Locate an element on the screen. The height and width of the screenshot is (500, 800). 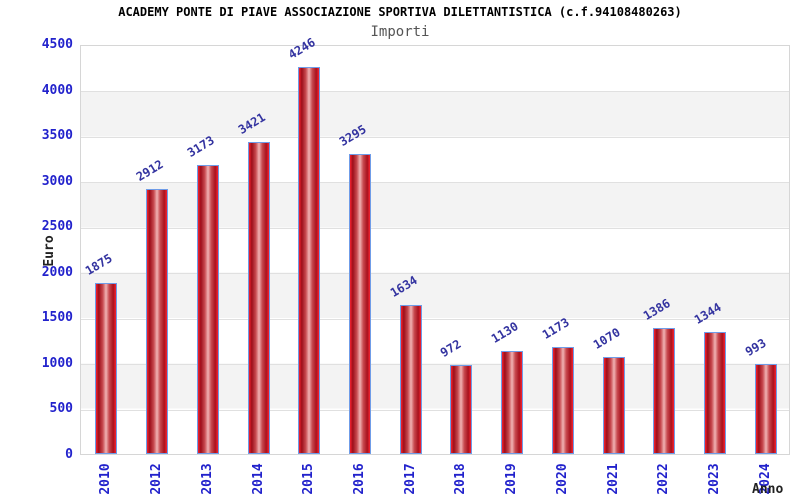
y-tick-label: 2500 is located at coordinates (57, 227).